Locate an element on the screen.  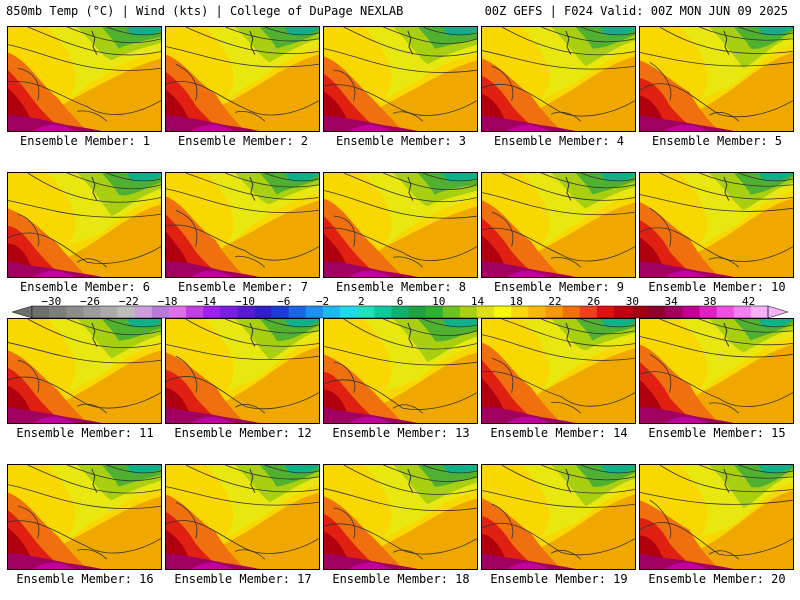
colorbar-tick-label: −10 is located at coordinates (245, 301).